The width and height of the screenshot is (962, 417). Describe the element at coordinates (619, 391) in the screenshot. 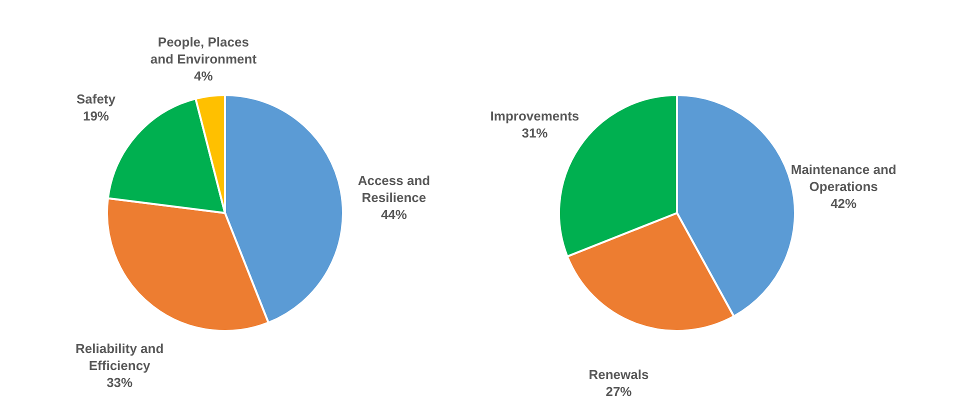

I see `data-label: 27%` at that location.